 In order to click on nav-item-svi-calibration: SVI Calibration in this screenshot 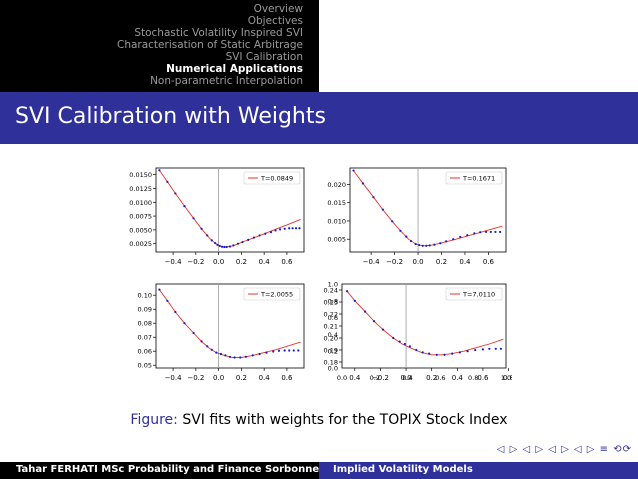, I will do `click(264, 57)`.